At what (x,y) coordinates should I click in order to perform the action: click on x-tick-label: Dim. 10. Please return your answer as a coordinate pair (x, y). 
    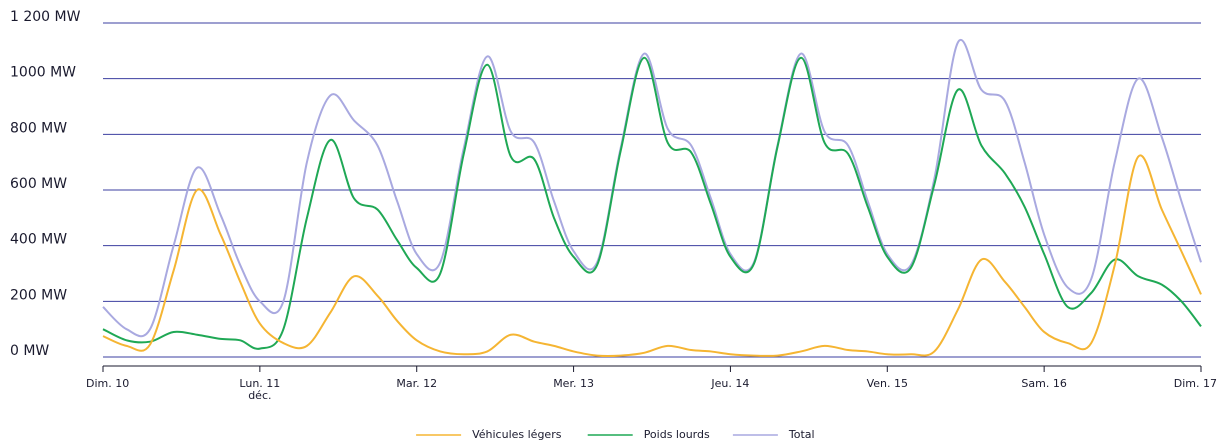
    Looking at the image, I should click on (107, 383).